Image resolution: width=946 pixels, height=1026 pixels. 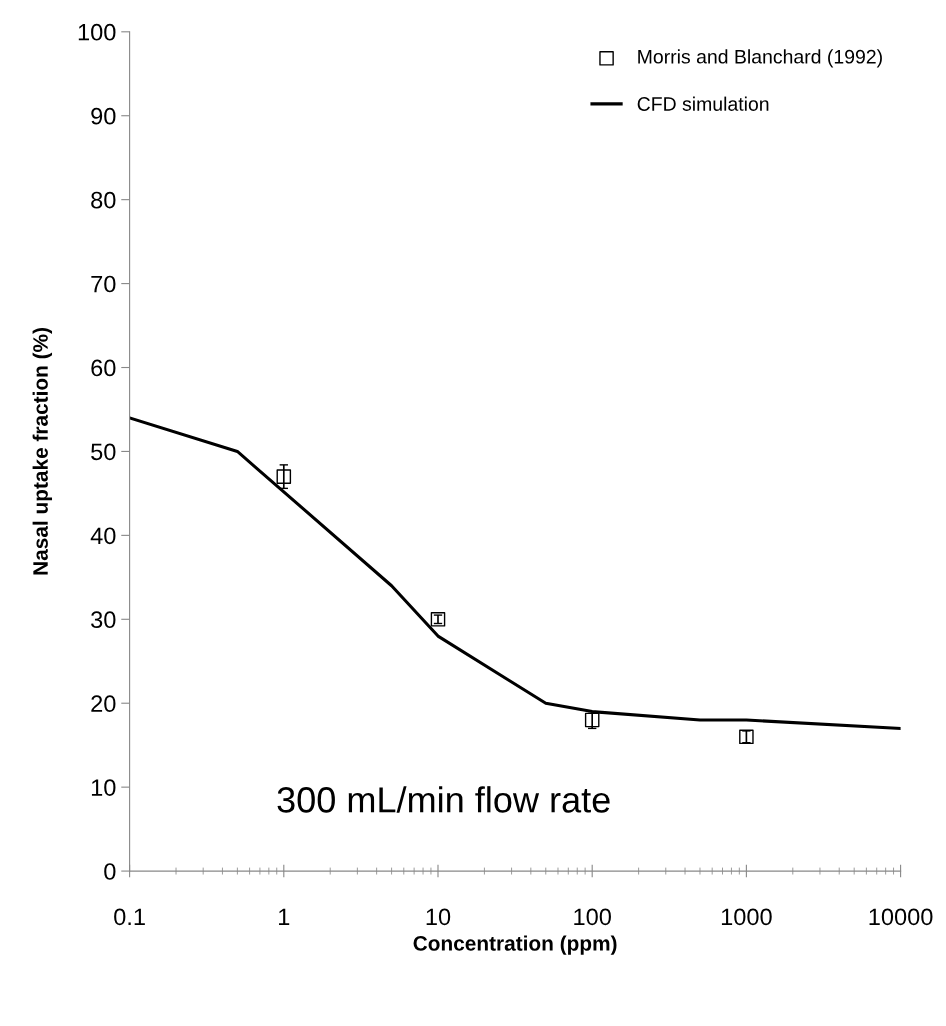 I want to click on legend-label: Morris and Blanchard (1992), so click(x=760, y=58).